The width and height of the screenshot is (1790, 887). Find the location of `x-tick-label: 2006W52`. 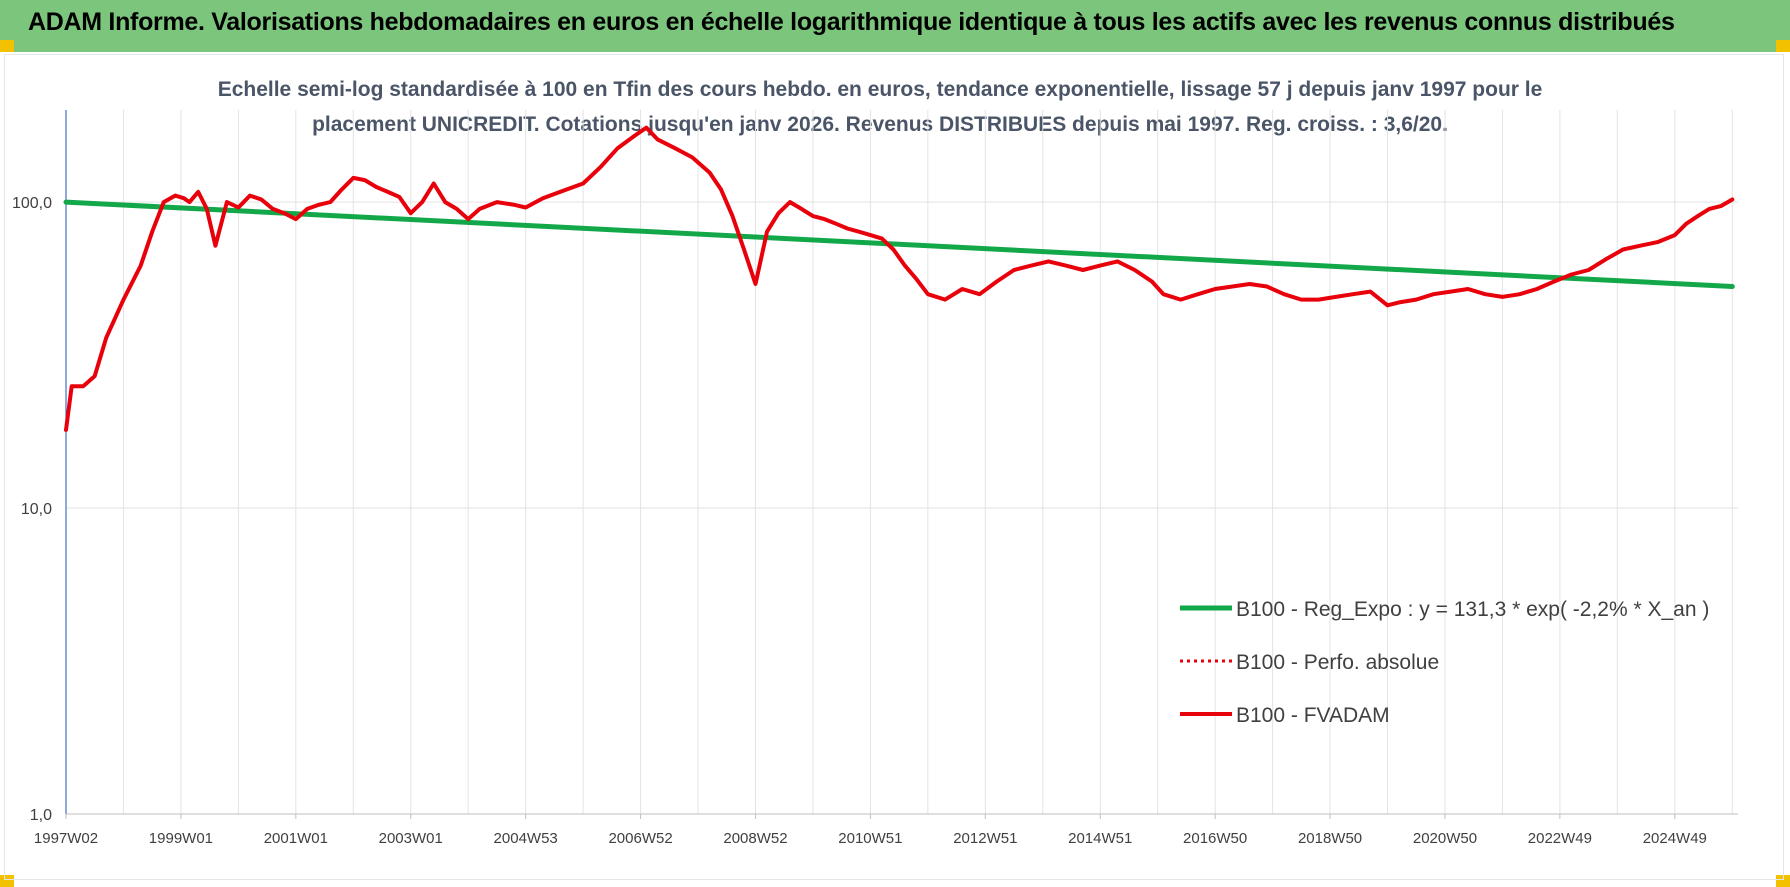

x-tick-label: 2006W52 is located at coordinates (640, 838).